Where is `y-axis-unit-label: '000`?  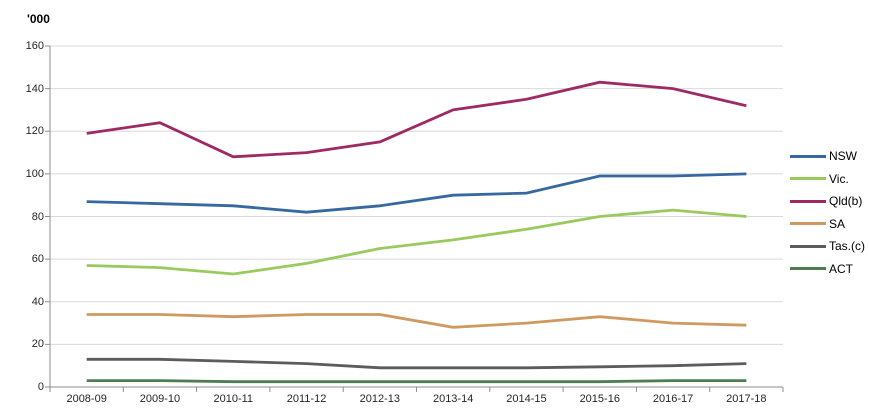 y-axis-unit-label: '000 is located at coordinates (38, 19).